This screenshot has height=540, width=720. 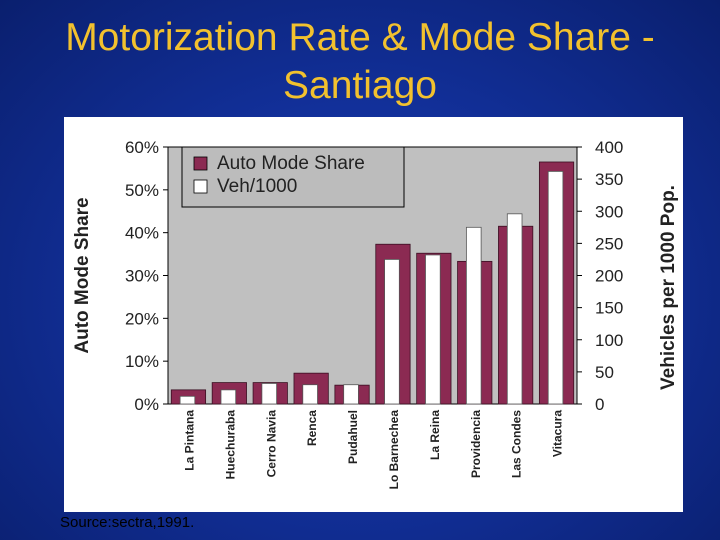 What do you see at coordinates (360, 37) in the screenshot?
I see `slide-title-line-1: Motorization Rate & Mode Share -` at bounding box center [360, 37].